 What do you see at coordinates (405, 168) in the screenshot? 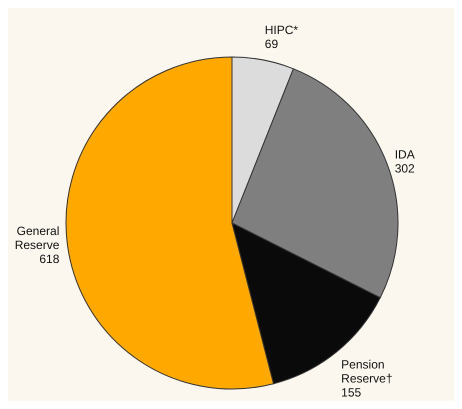
I see `data-label: 302` at bounding box center [405, 168].